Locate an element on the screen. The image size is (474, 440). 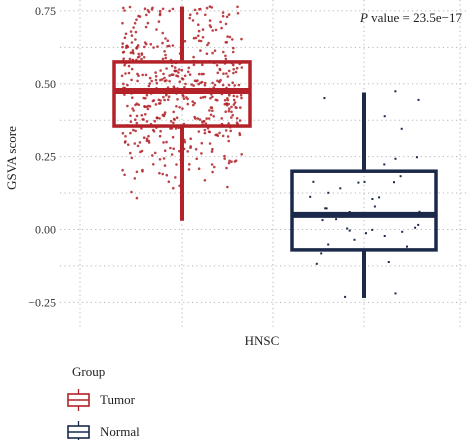
p-value-annotation: P value = 23.5e−17 is located at coordinates (411, 17).